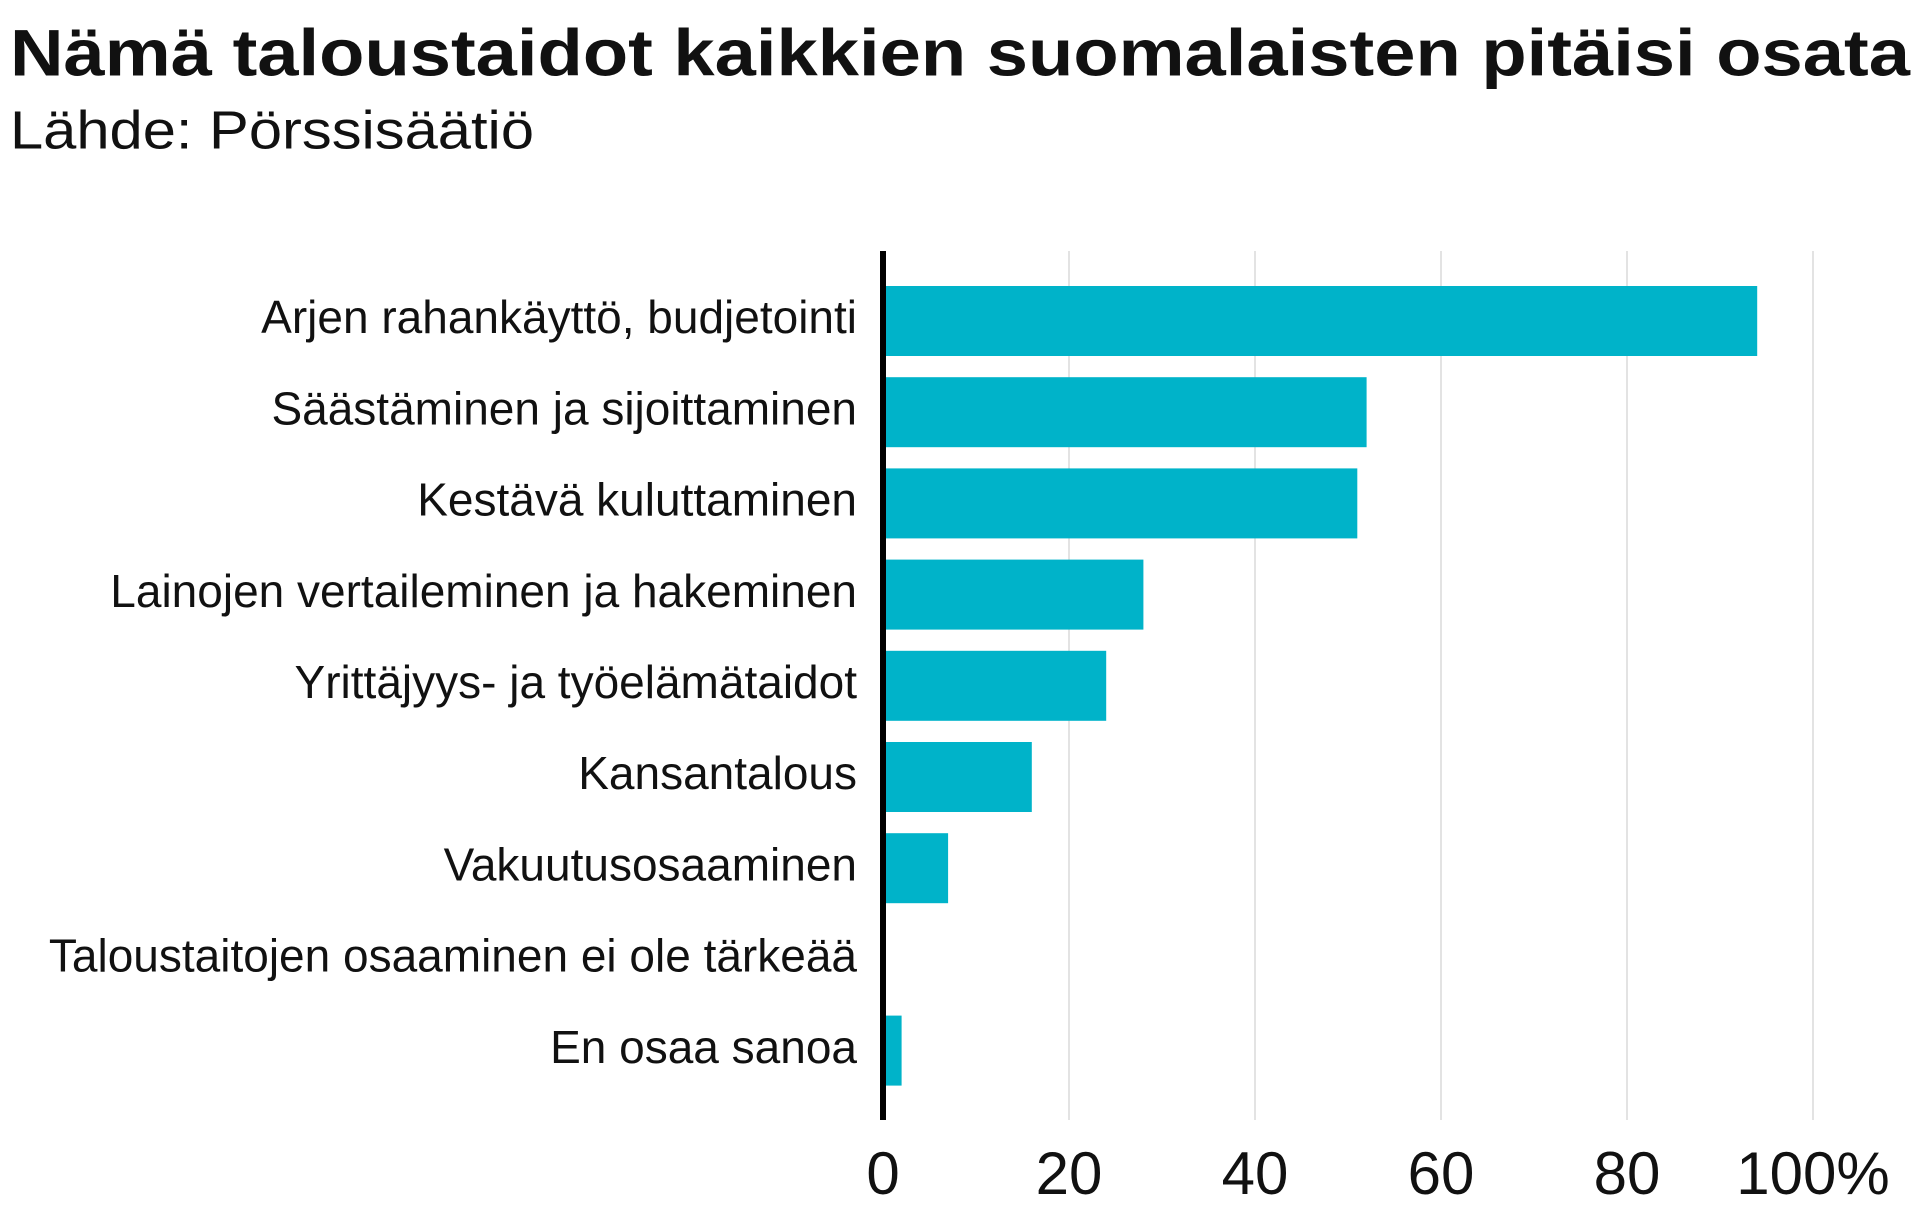 The image size is (1920, 1217). What do you see at coordinates (272, 130) in the screenshot?
I see `chart-subtitle: Lähde: Pörssisäätiö` at bounding box center [272, 130].